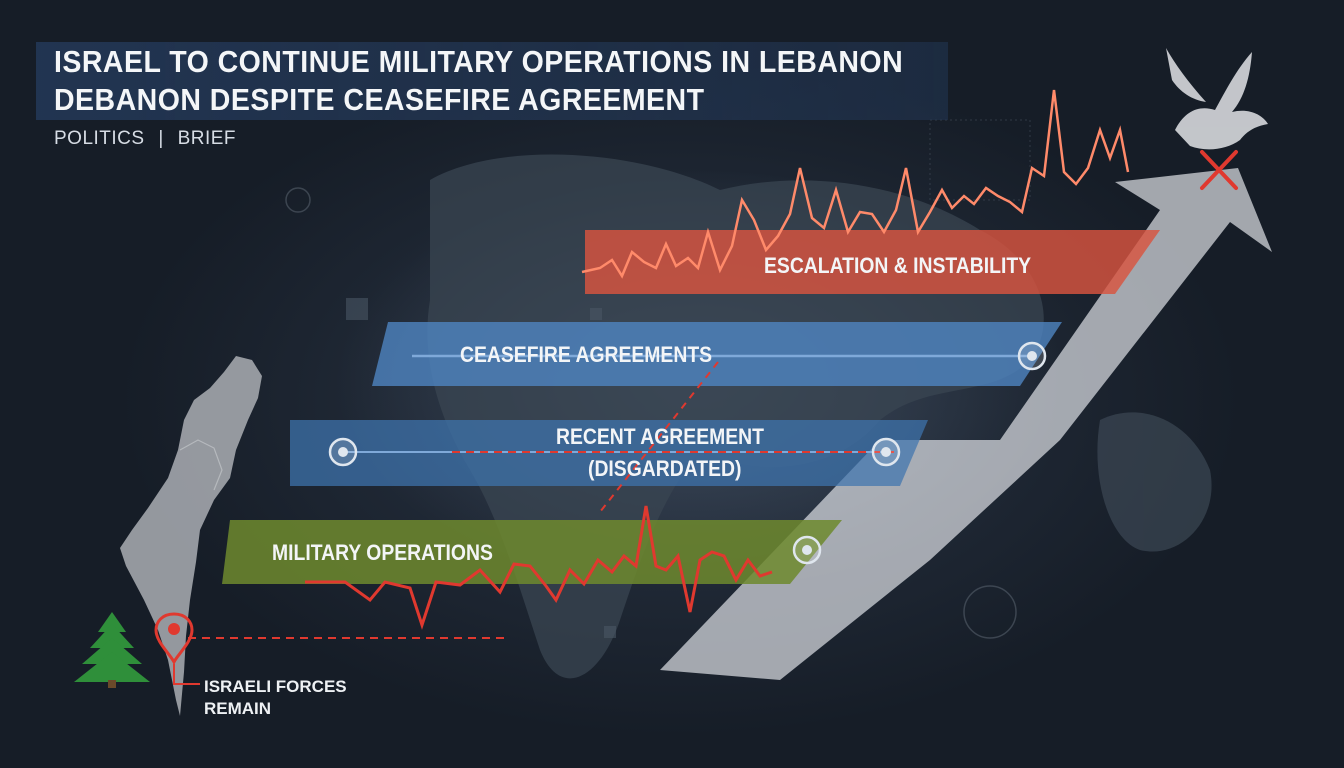  I want to click on recent-agreement-status: (DISGARDATED), so click(665, 468).